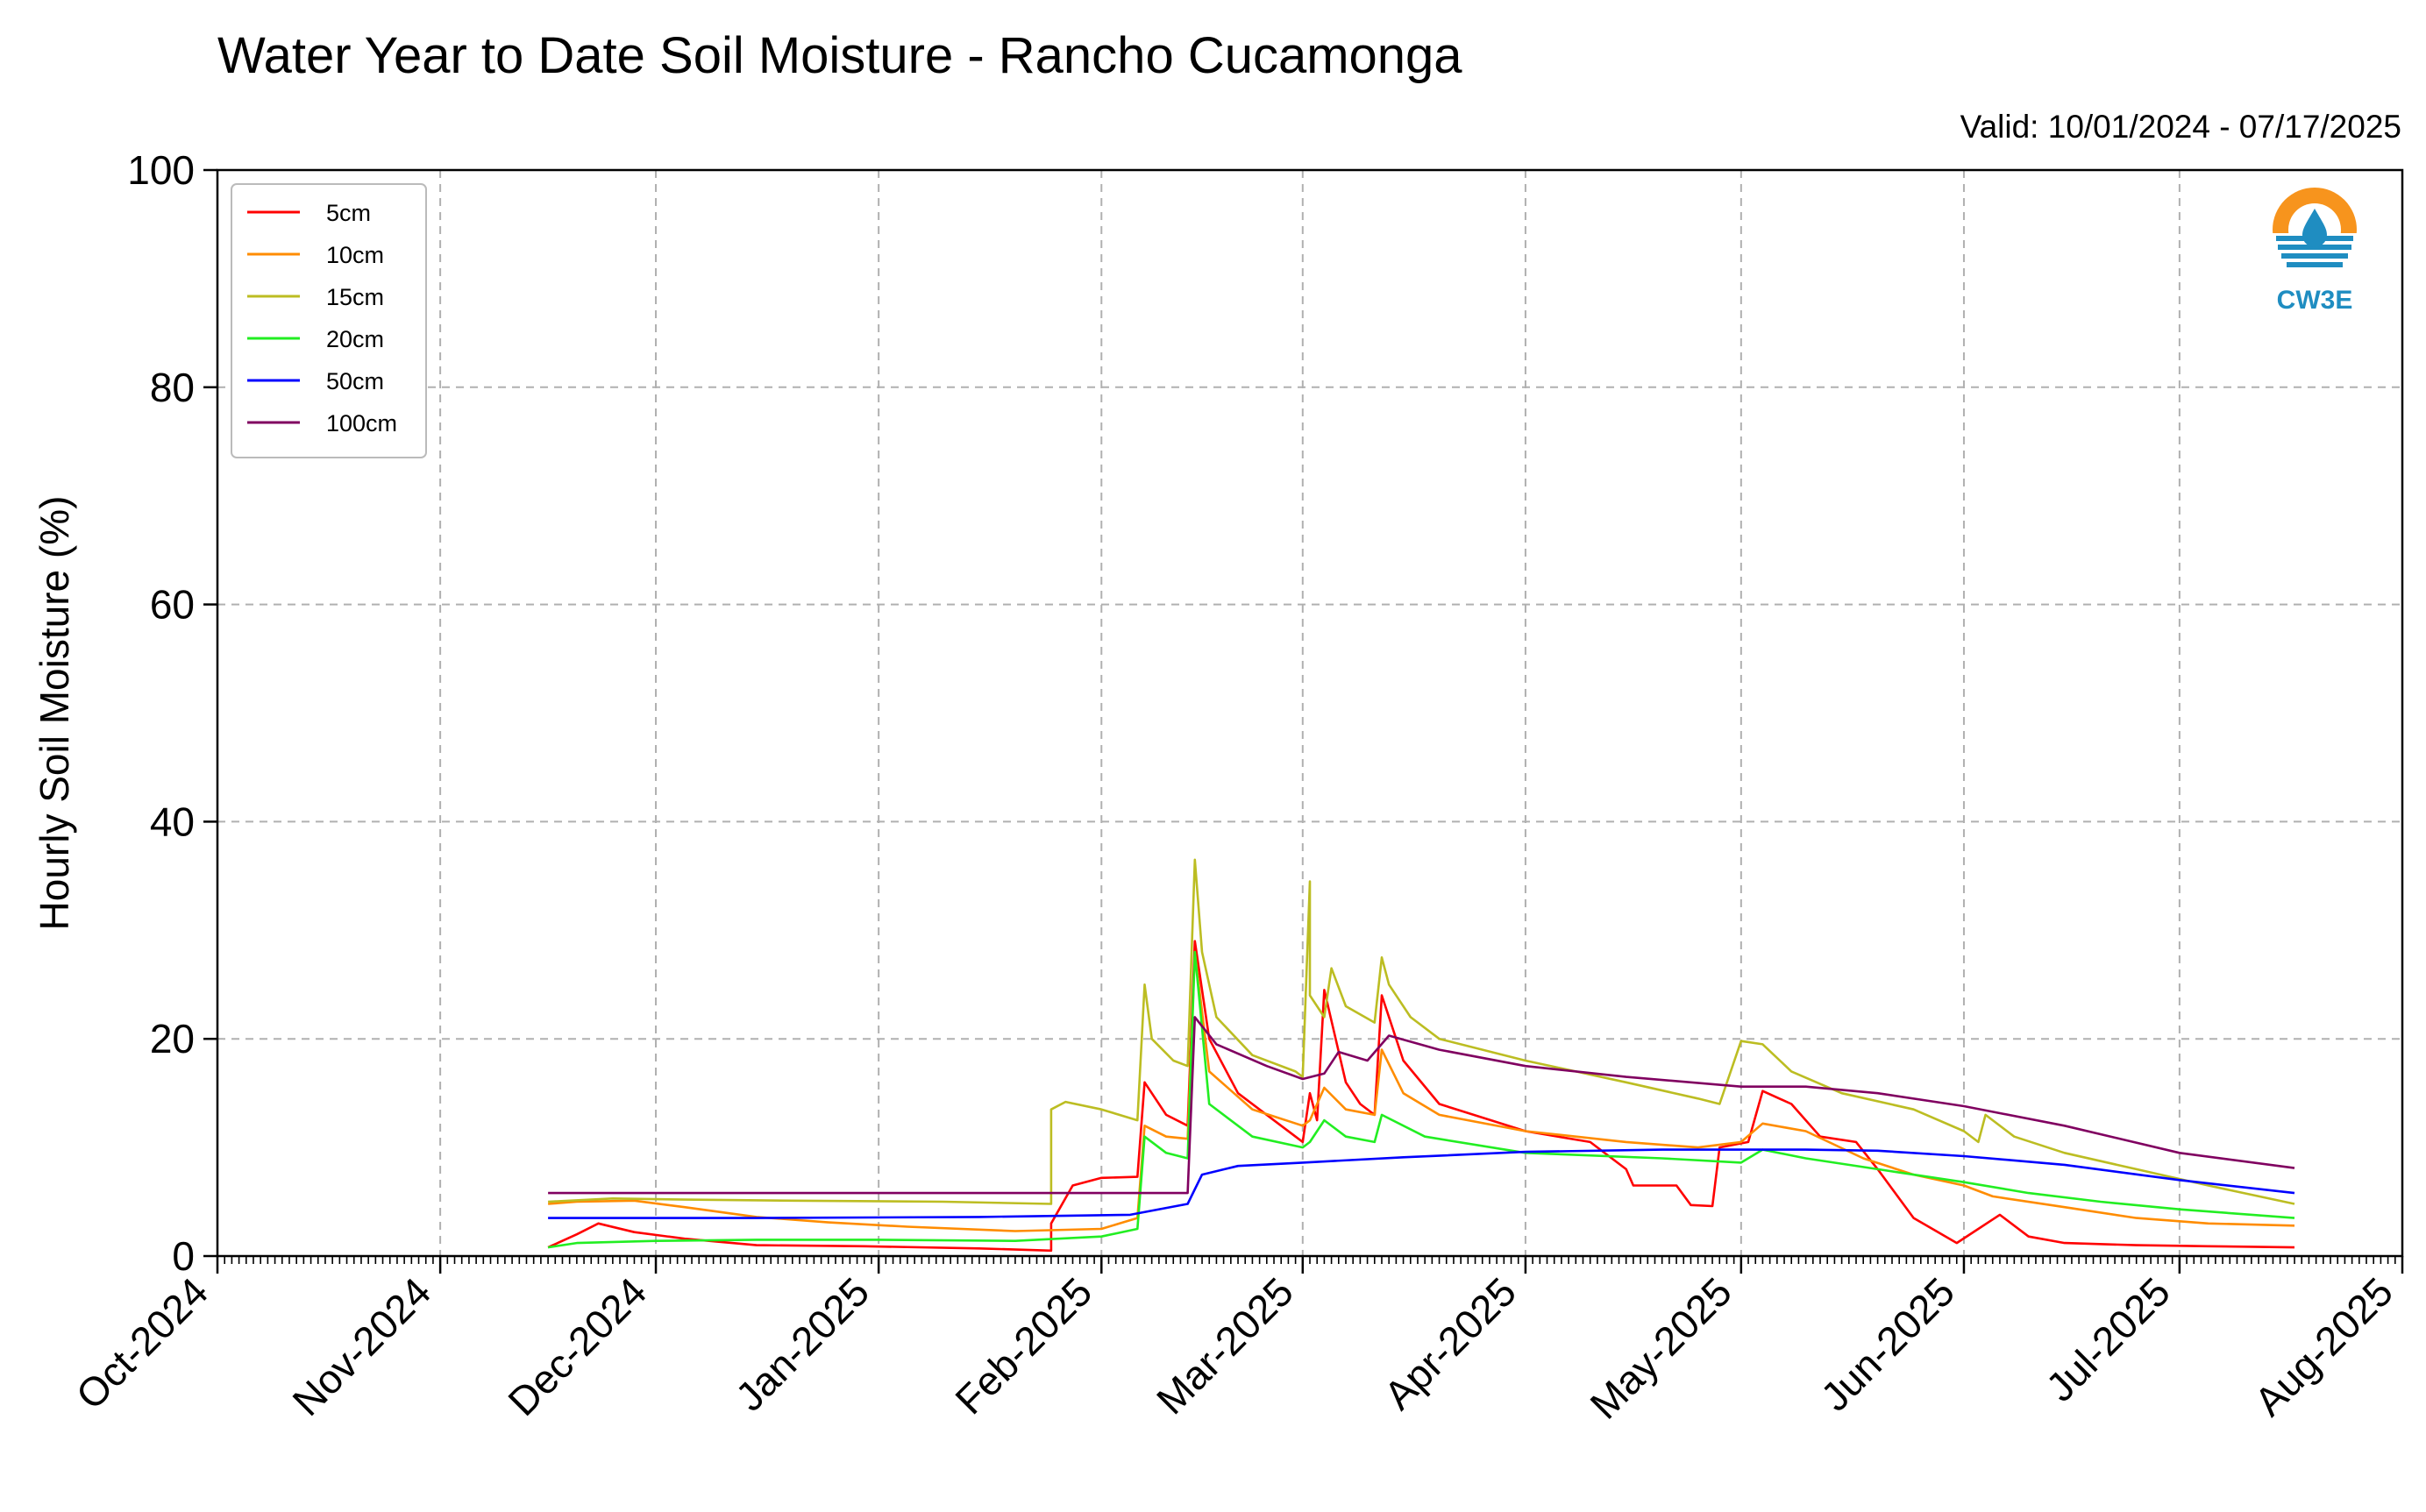 This screenshot has width=2426, height=1512. Describe the element at coordinates (172, 605) in the screenshot. I see `y-tick-label: 60` at that location.